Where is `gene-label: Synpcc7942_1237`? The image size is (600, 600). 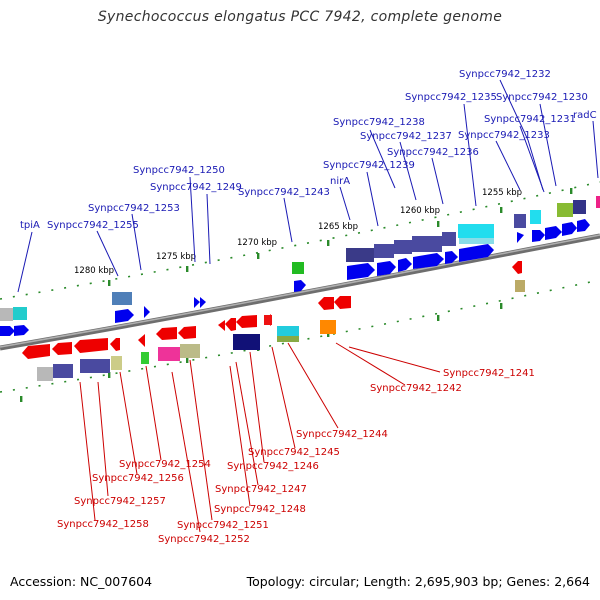
gene-label: Synpcc7942_1237 is located at coordinates (406, 136).